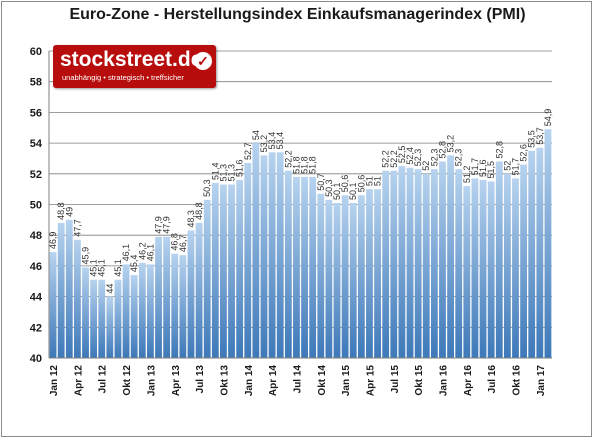 This screenshot has width=595, height=440. What do you see at coordinates (322, 380) in the screenshot?
I see `x-tick-label: Okt 14` at bounding box center [322, 380].